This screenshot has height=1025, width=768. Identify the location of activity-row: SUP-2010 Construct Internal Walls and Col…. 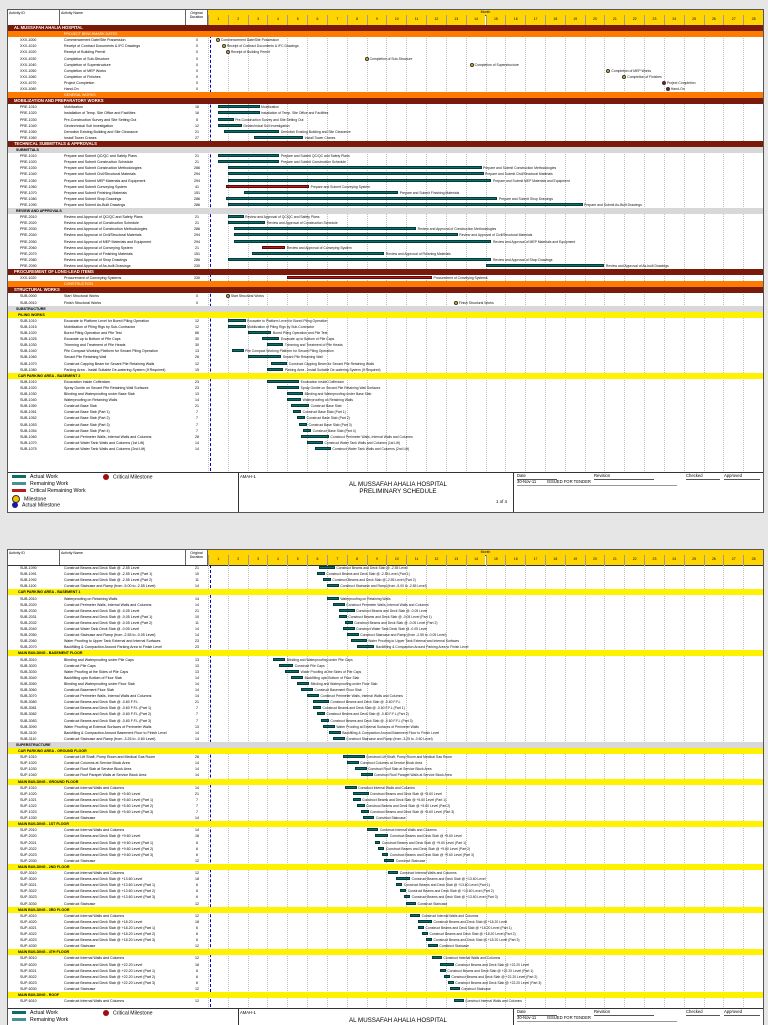
(385, 830).